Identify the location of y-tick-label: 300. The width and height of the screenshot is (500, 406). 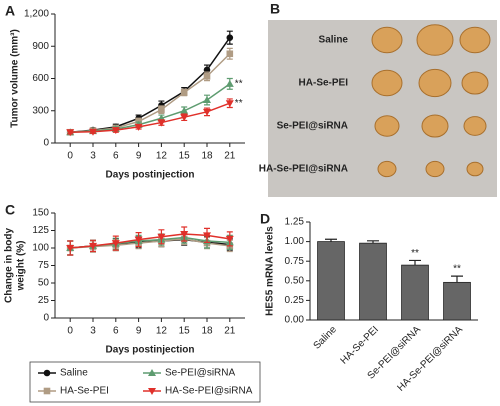
(40, 110).